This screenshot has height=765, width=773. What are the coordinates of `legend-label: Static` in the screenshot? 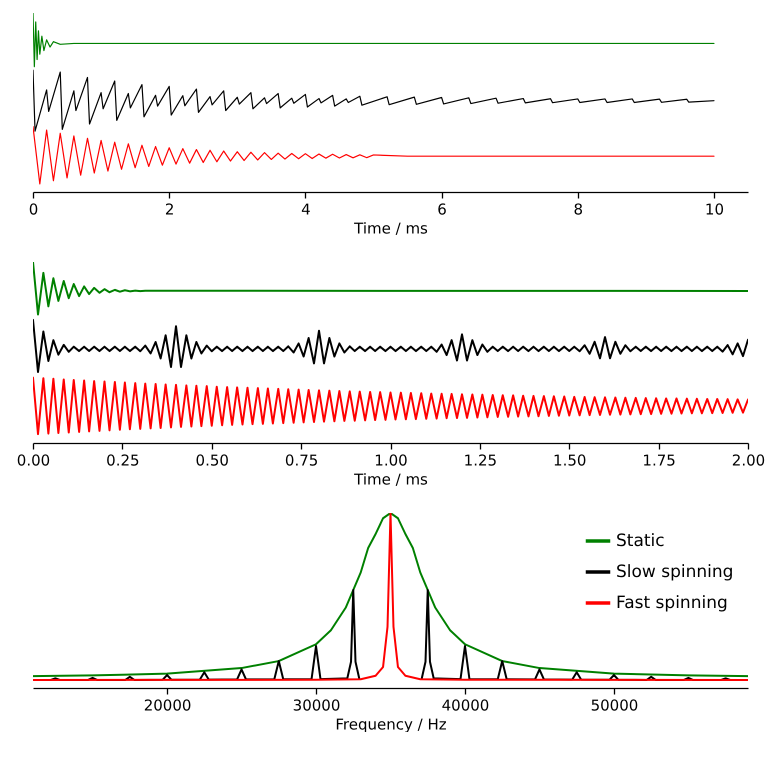 It's located at (640, 541).